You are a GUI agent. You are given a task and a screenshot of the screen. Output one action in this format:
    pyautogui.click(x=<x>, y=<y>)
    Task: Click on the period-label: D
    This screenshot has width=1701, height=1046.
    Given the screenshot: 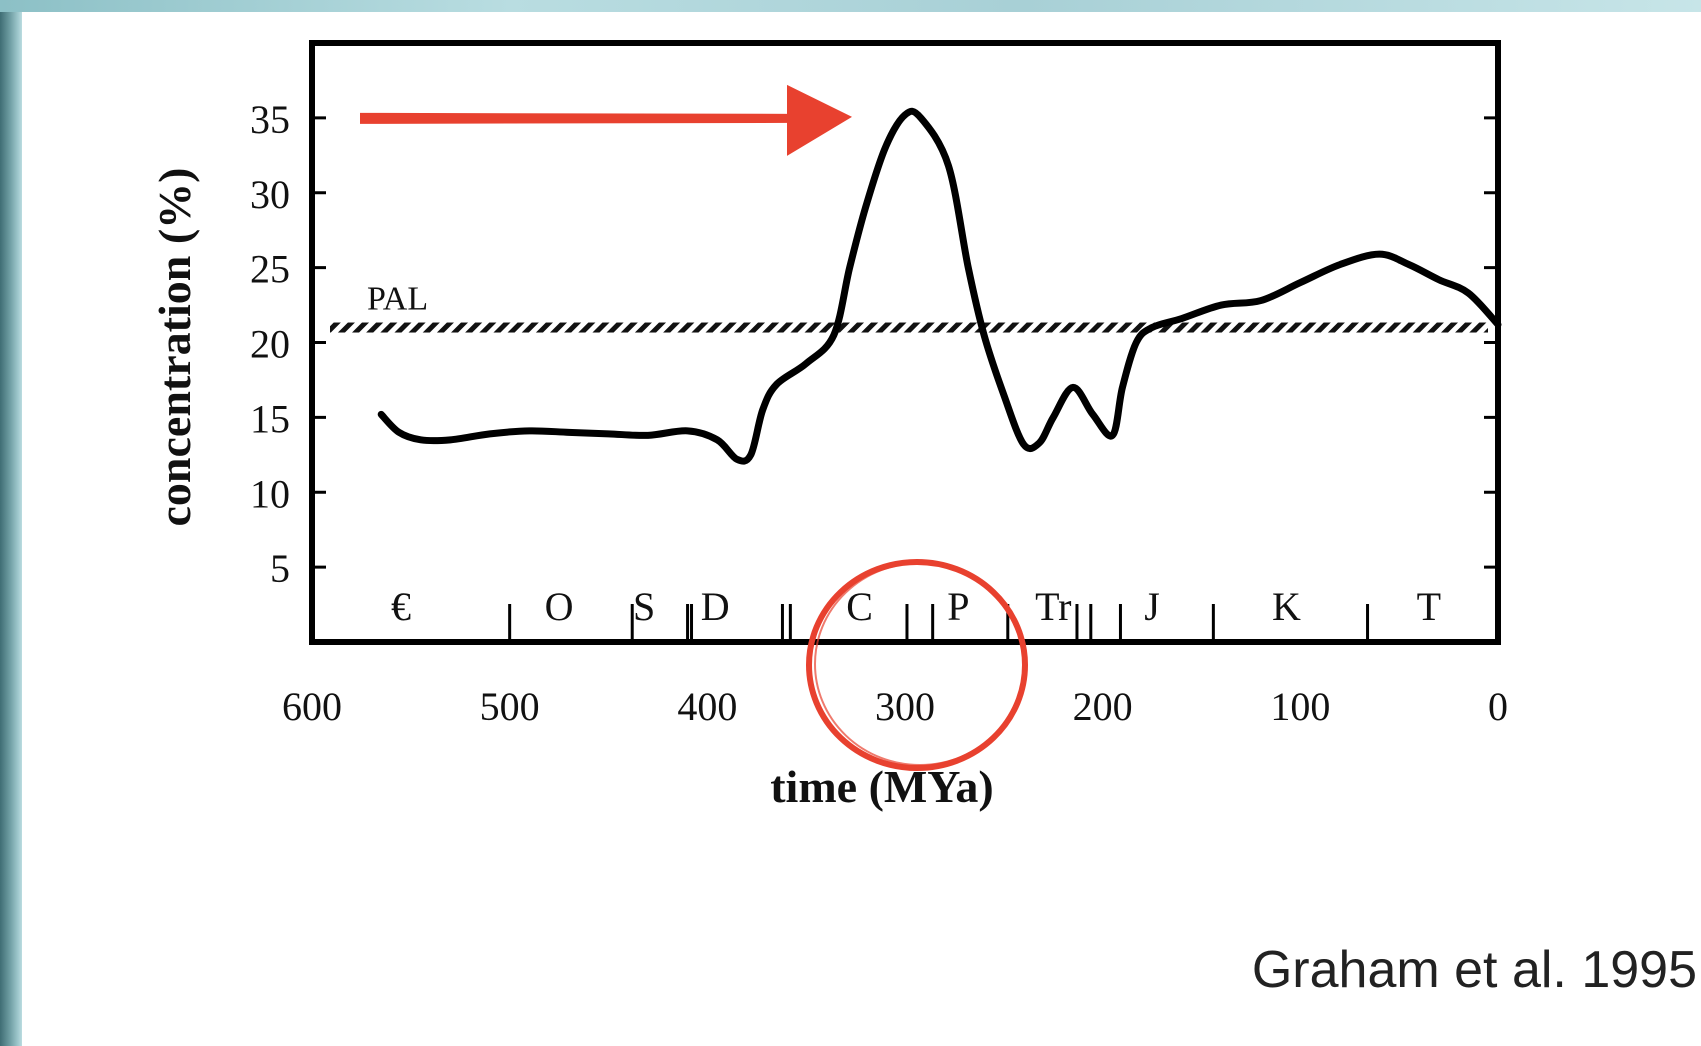 What is the action you would take?
    pyautogui.click(x=715, y=606)
    